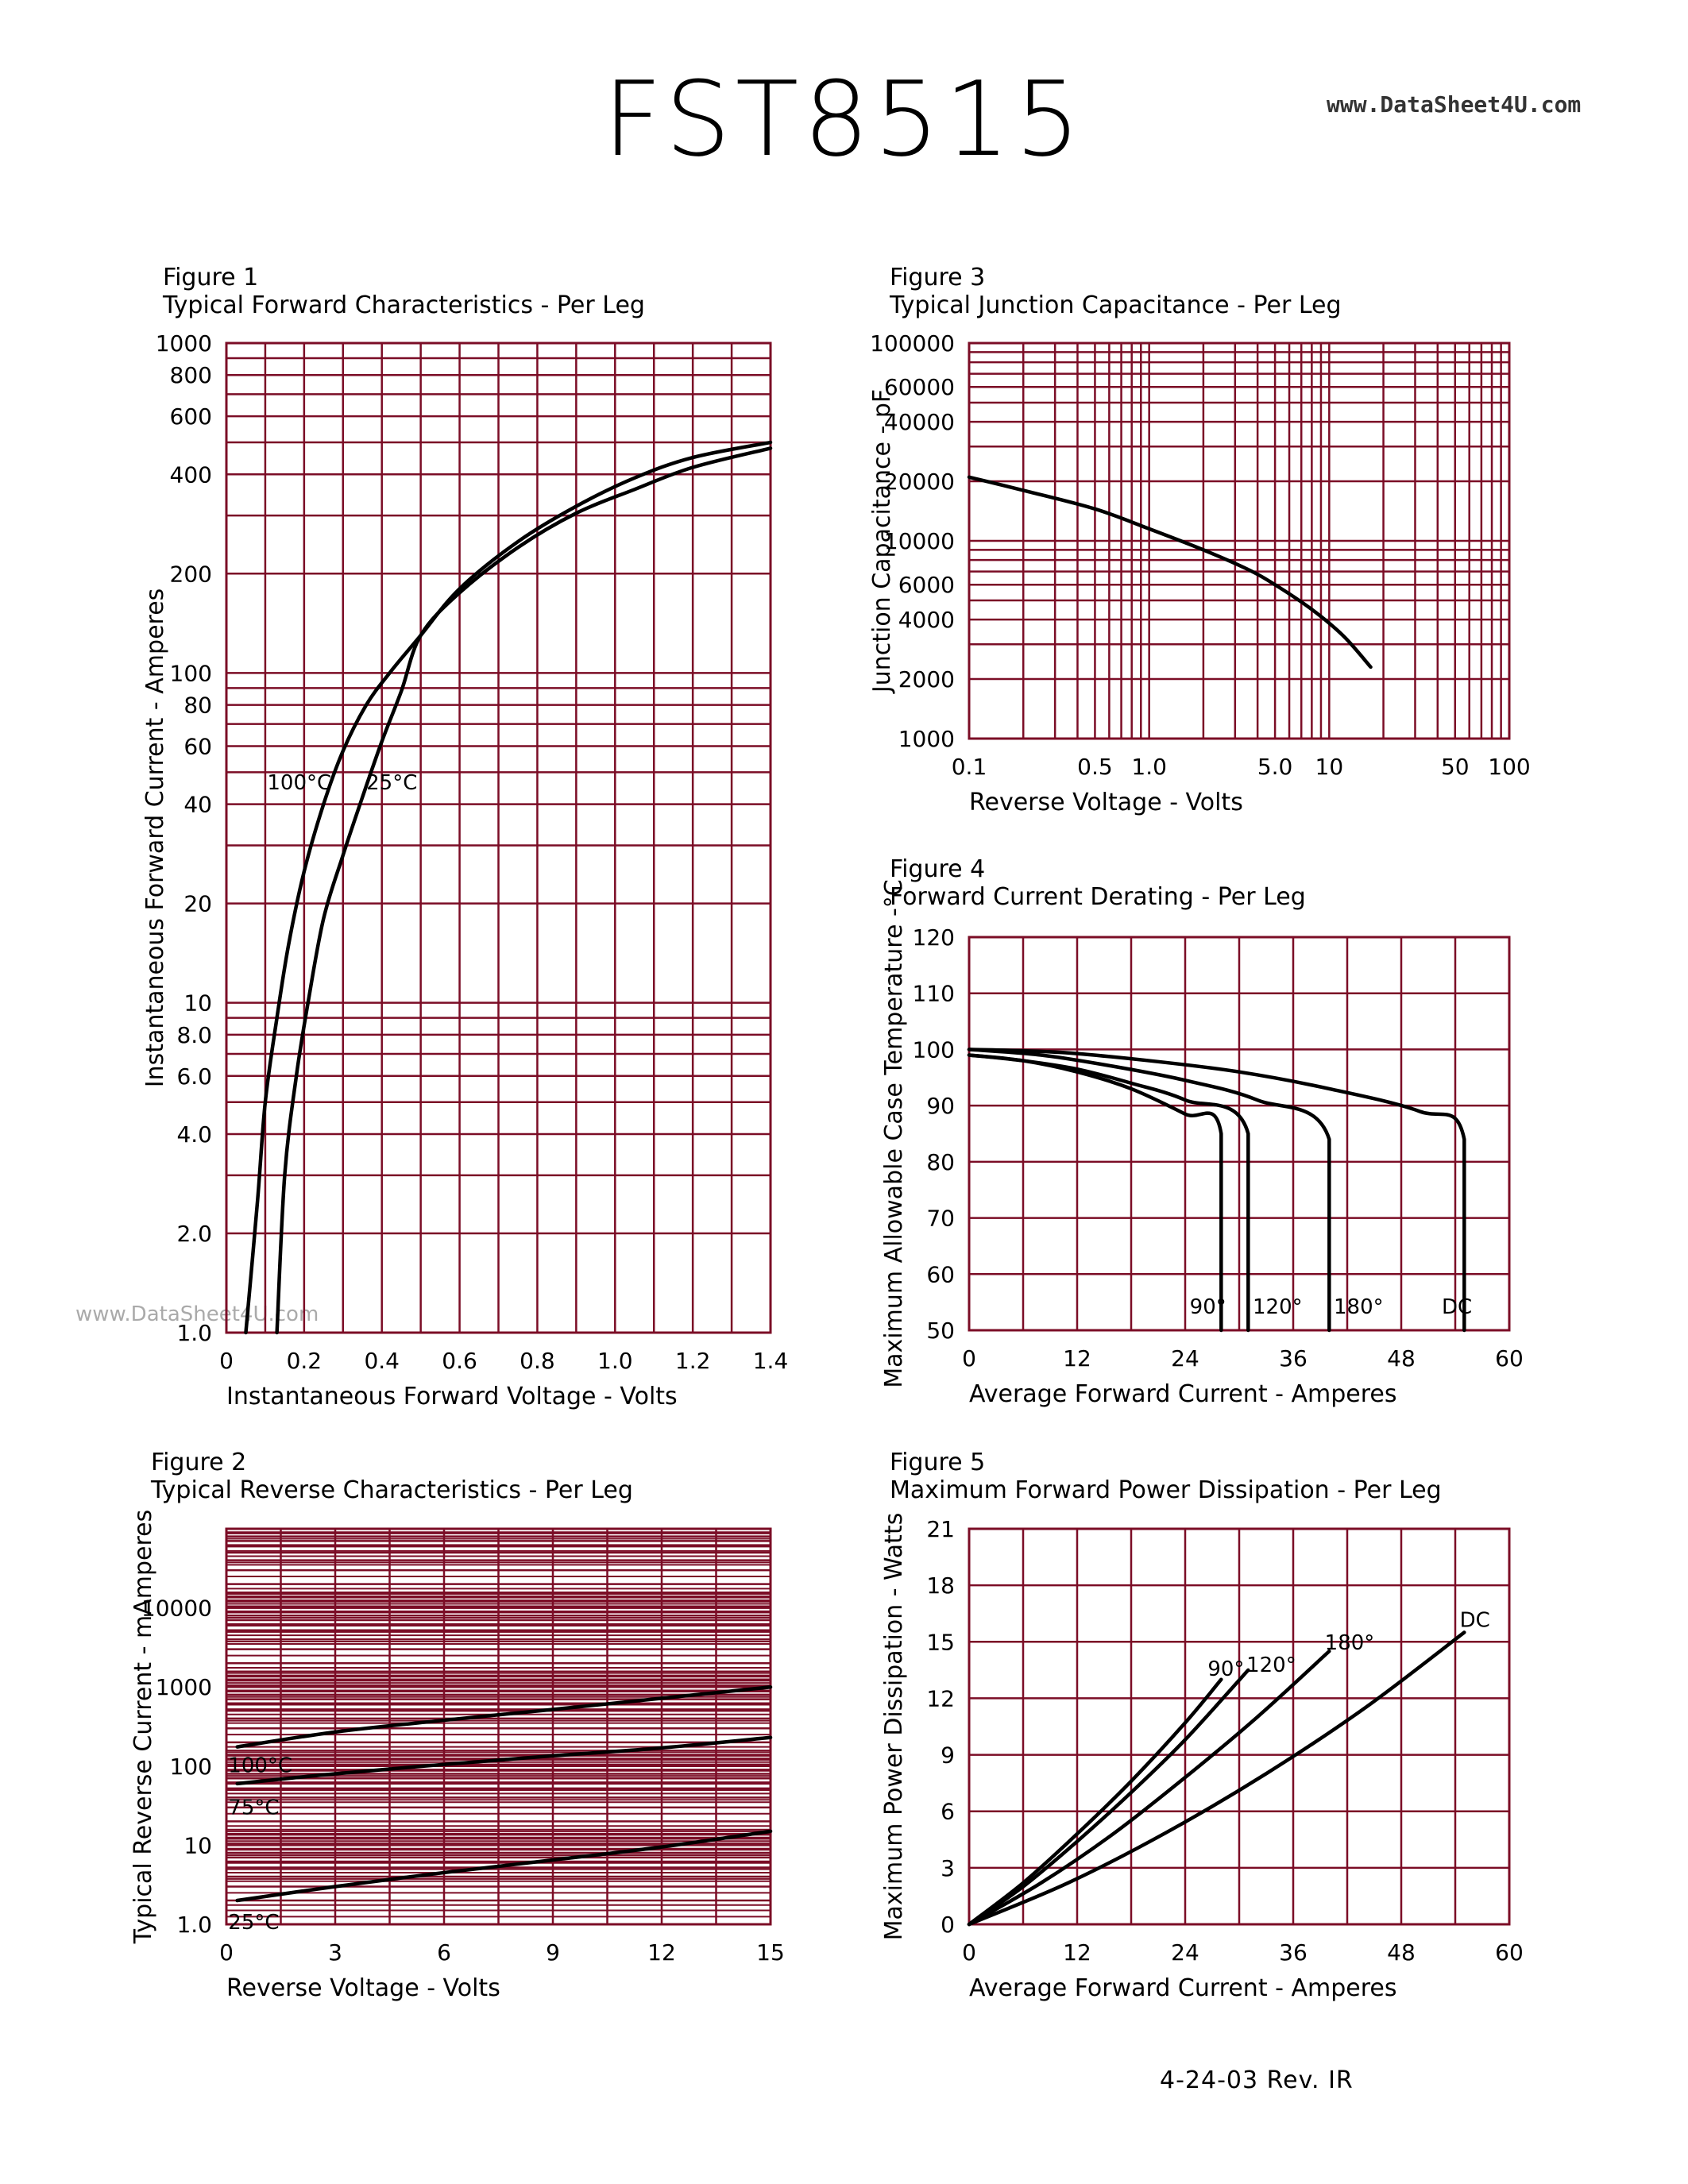  Describe the element at coordinates (938, 869) in the screenshot. I see `figure-4-label: Figure 4` at that location.